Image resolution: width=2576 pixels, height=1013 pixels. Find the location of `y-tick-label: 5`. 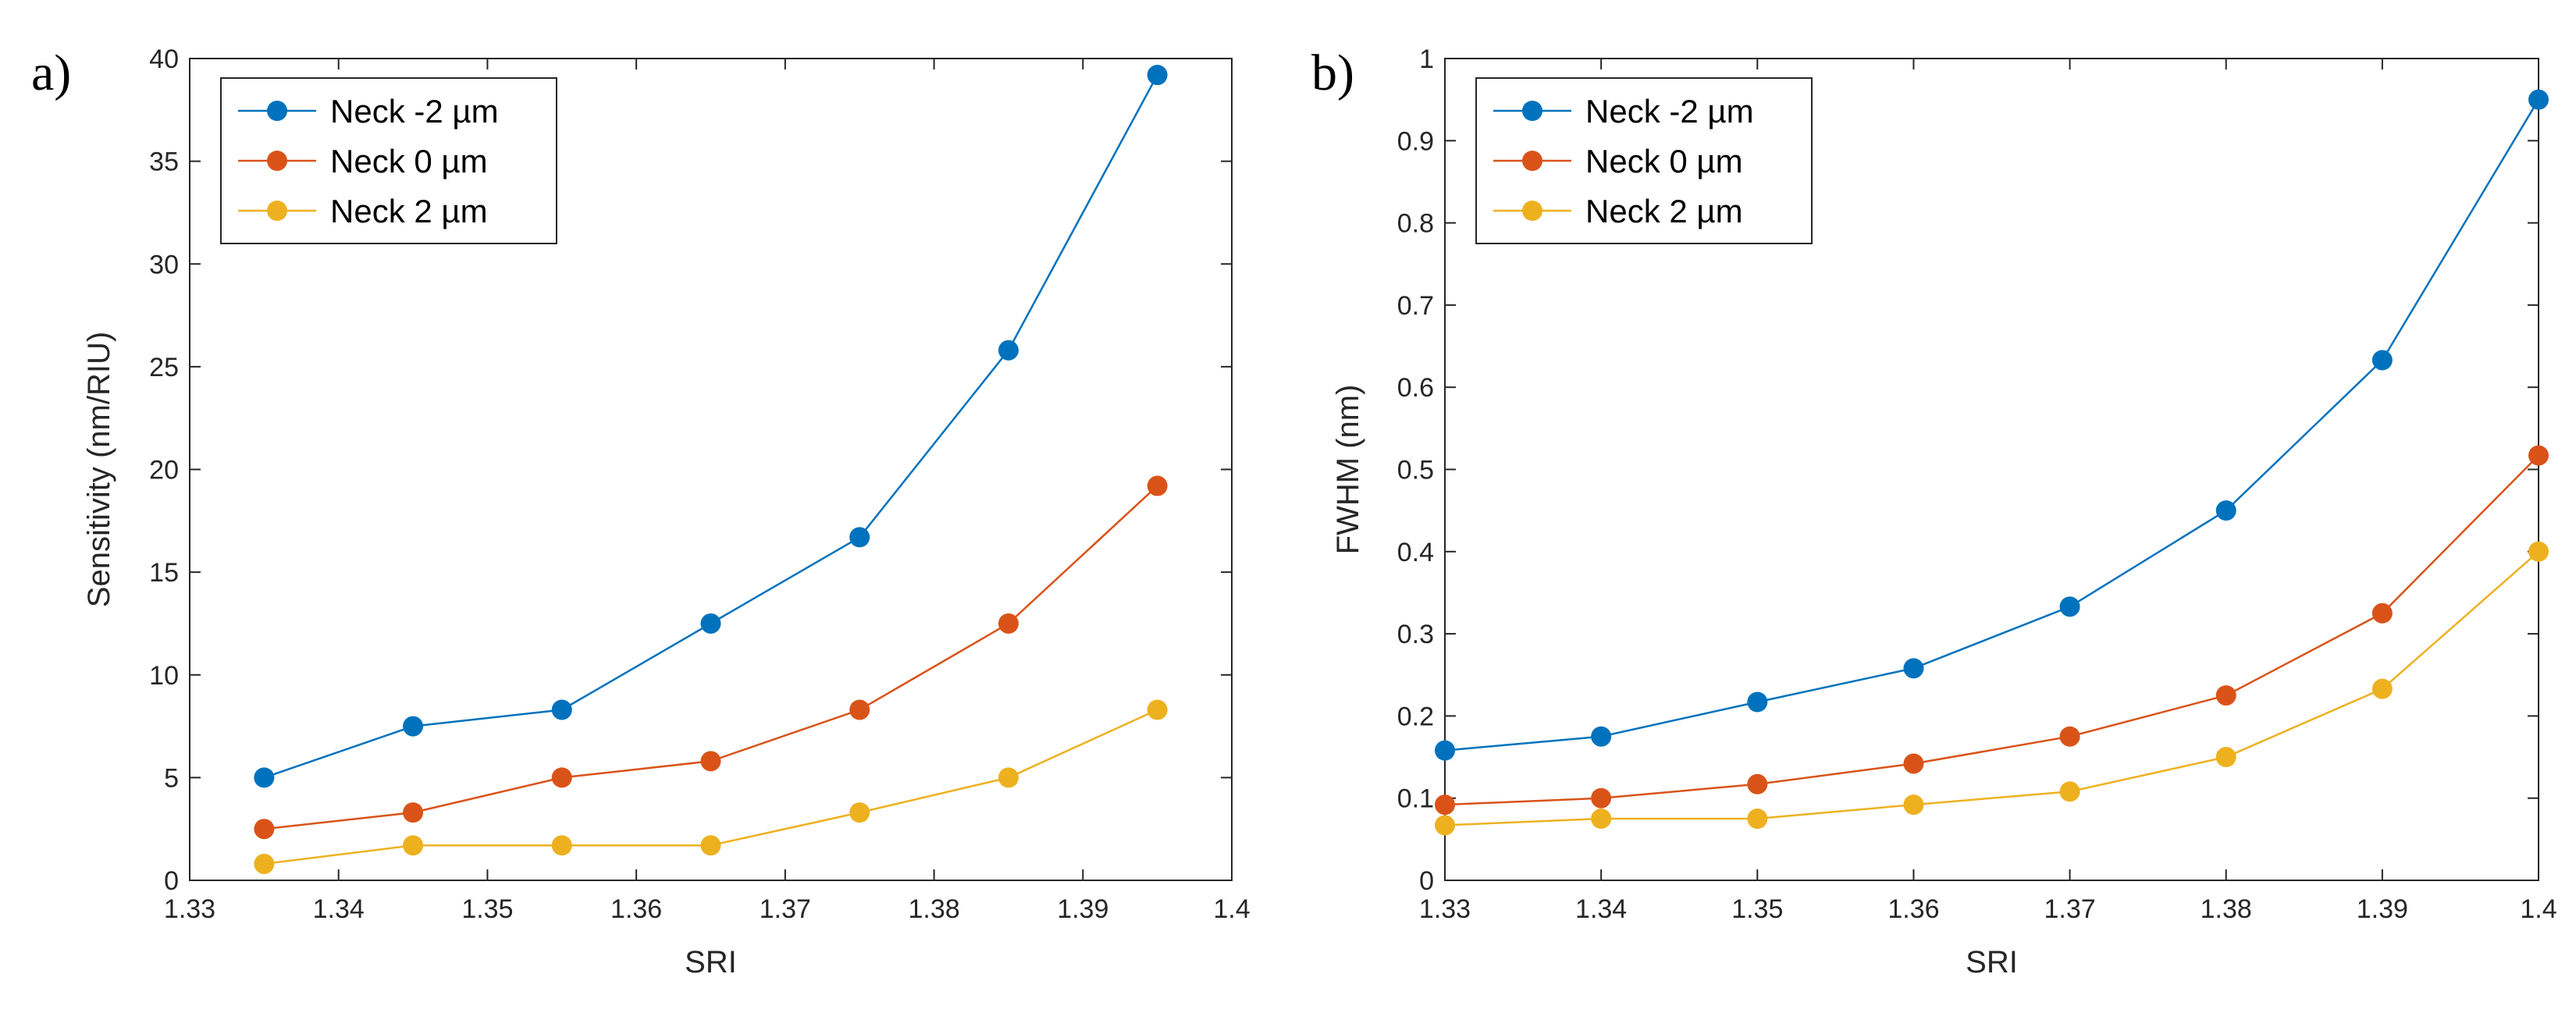

y-tick-label: 5 is located at coordinates (171, 778).